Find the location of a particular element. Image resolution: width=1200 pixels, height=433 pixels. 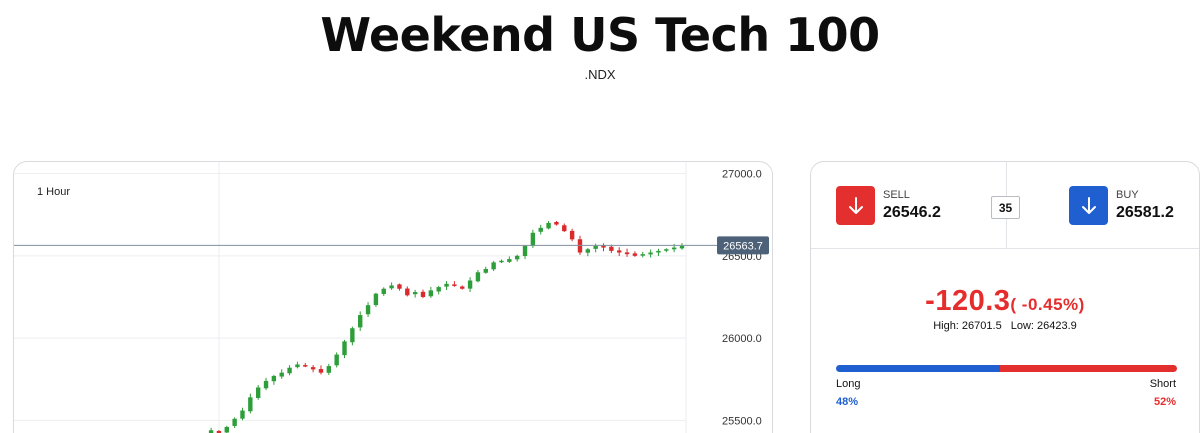

current-price-label: 26563.7 is located at coordinates (743, 246).